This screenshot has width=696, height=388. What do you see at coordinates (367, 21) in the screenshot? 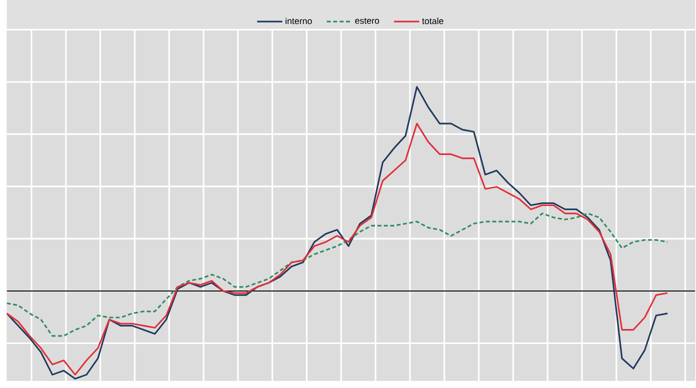
I see `legend-label: estero` at bounding box center [367, 21].